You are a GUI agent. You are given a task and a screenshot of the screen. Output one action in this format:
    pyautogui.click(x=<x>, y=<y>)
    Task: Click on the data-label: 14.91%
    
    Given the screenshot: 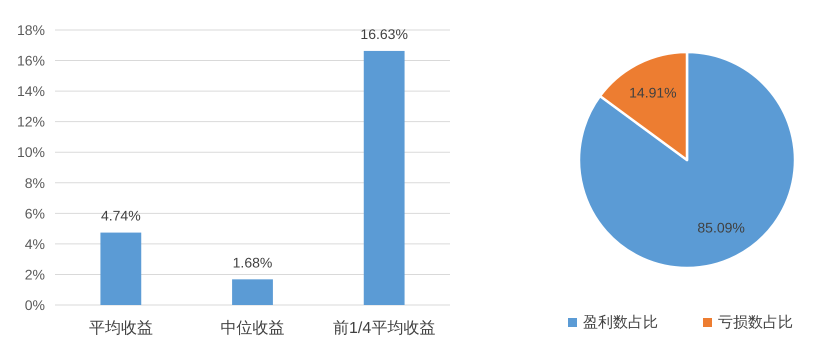 What is the action you would take?
    pyautogui.click(x=653, y=92)
    